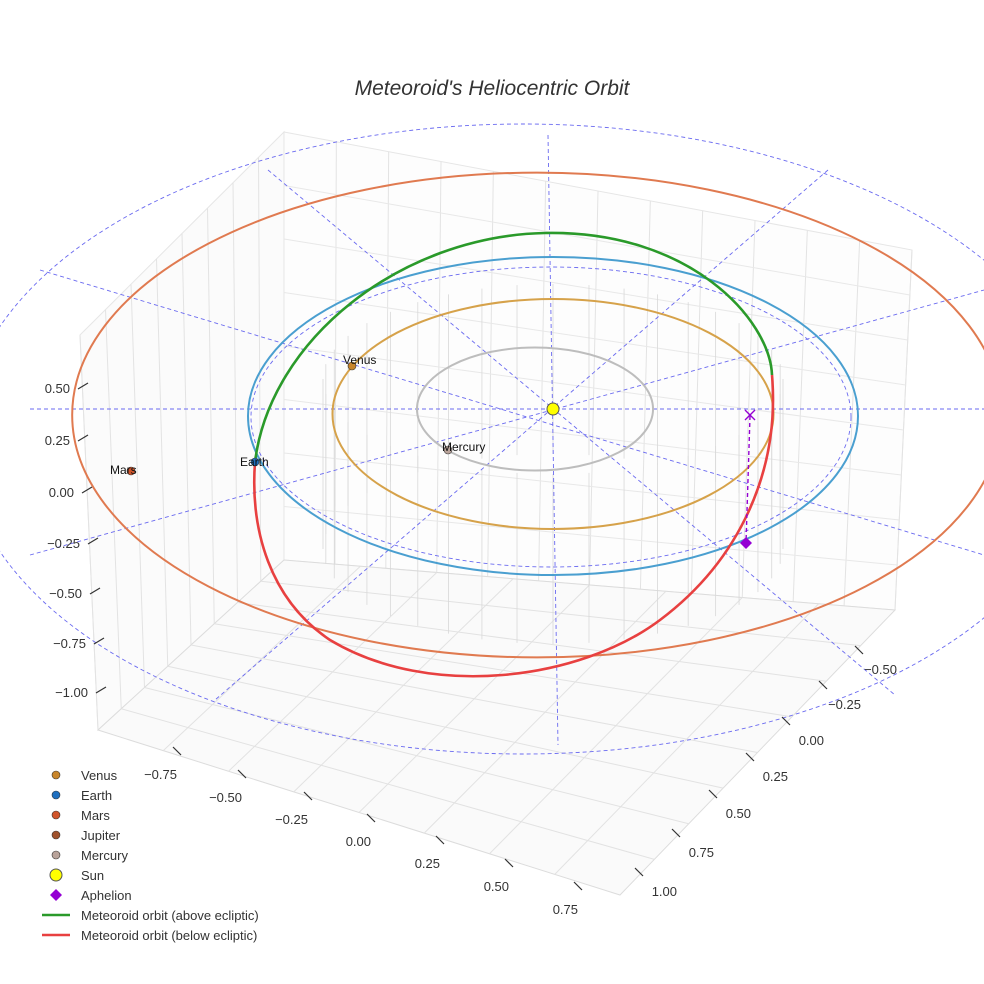 The height and width of the screenshot is (984, 984). What do you see at coordinates (359, 360) in the screenshot?
I see `planet-label-venus: Venus` at bounding box center [359, 360].